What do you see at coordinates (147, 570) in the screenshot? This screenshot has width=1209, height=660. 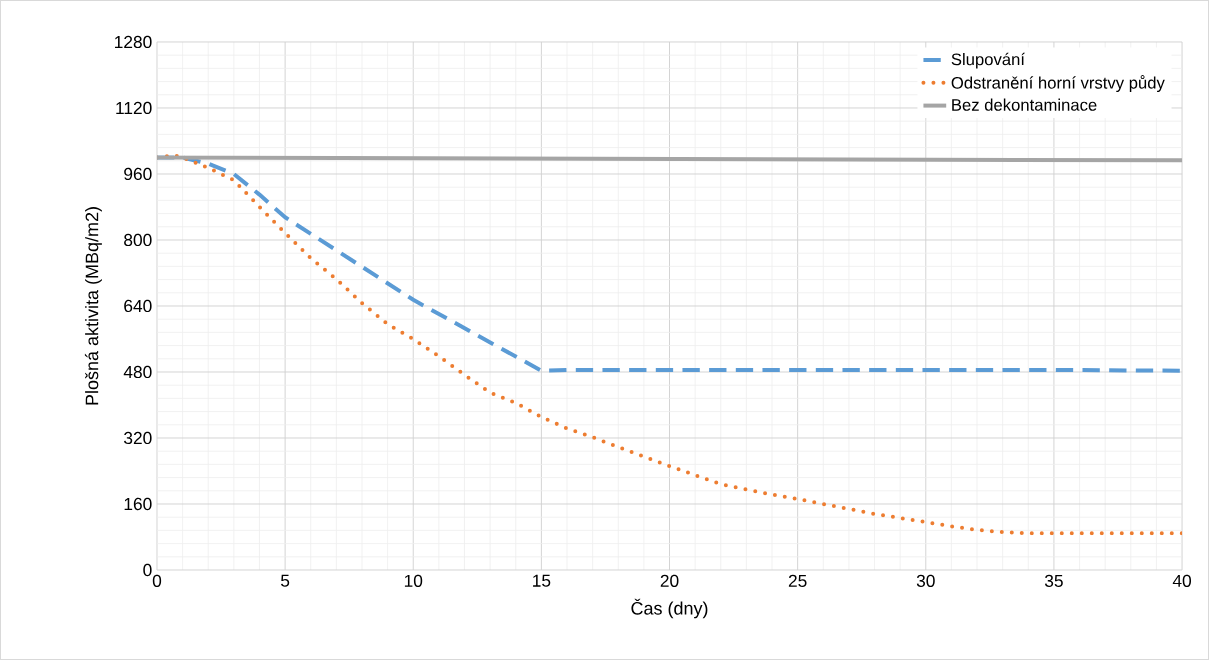 I see `y-tick-label: 0` at bounding box center [147, 570].